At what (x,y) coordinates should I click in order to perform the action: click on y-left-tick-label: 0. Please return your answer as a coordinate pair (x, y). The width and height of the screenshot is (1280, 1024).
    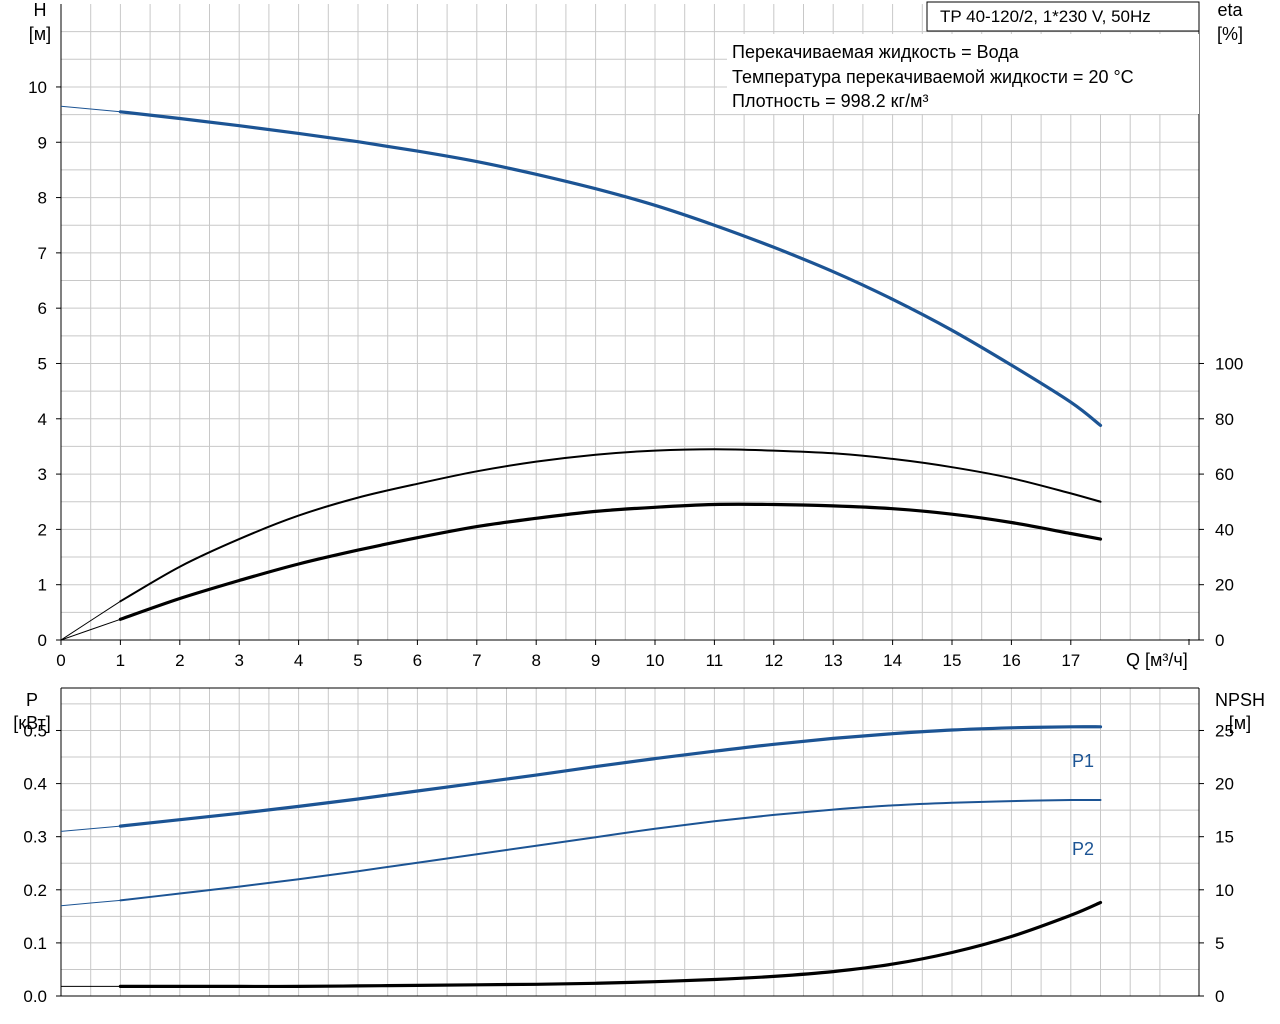
    Looking at the image, I should click on (42, 640).